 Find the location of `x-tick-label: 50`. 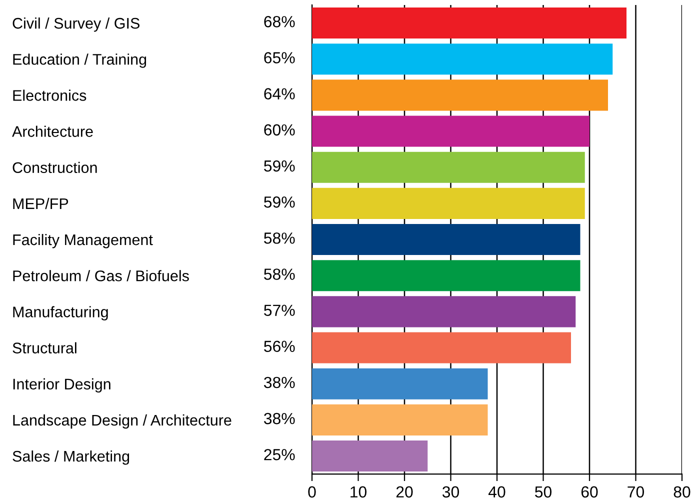

x-tick-label: 50 is located at coordinates (543, 492).